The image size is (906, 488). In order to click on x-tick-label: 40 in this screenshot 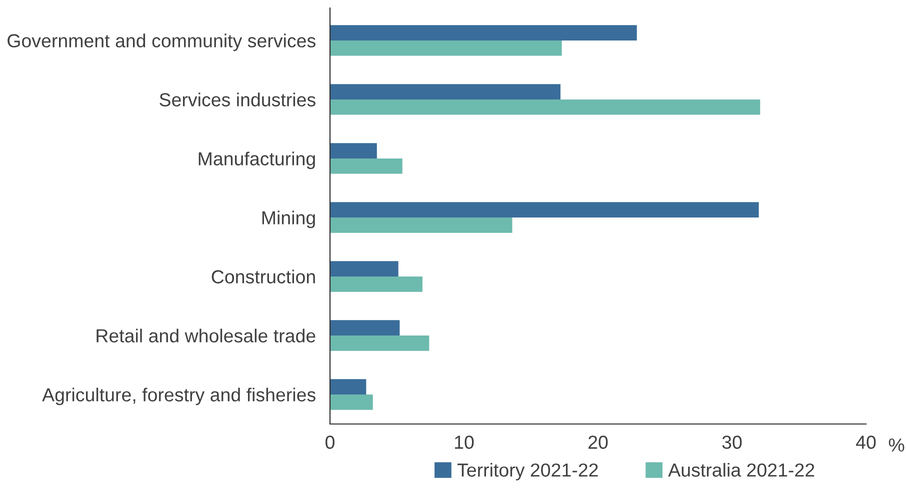, I will do `click(866, 442)`.